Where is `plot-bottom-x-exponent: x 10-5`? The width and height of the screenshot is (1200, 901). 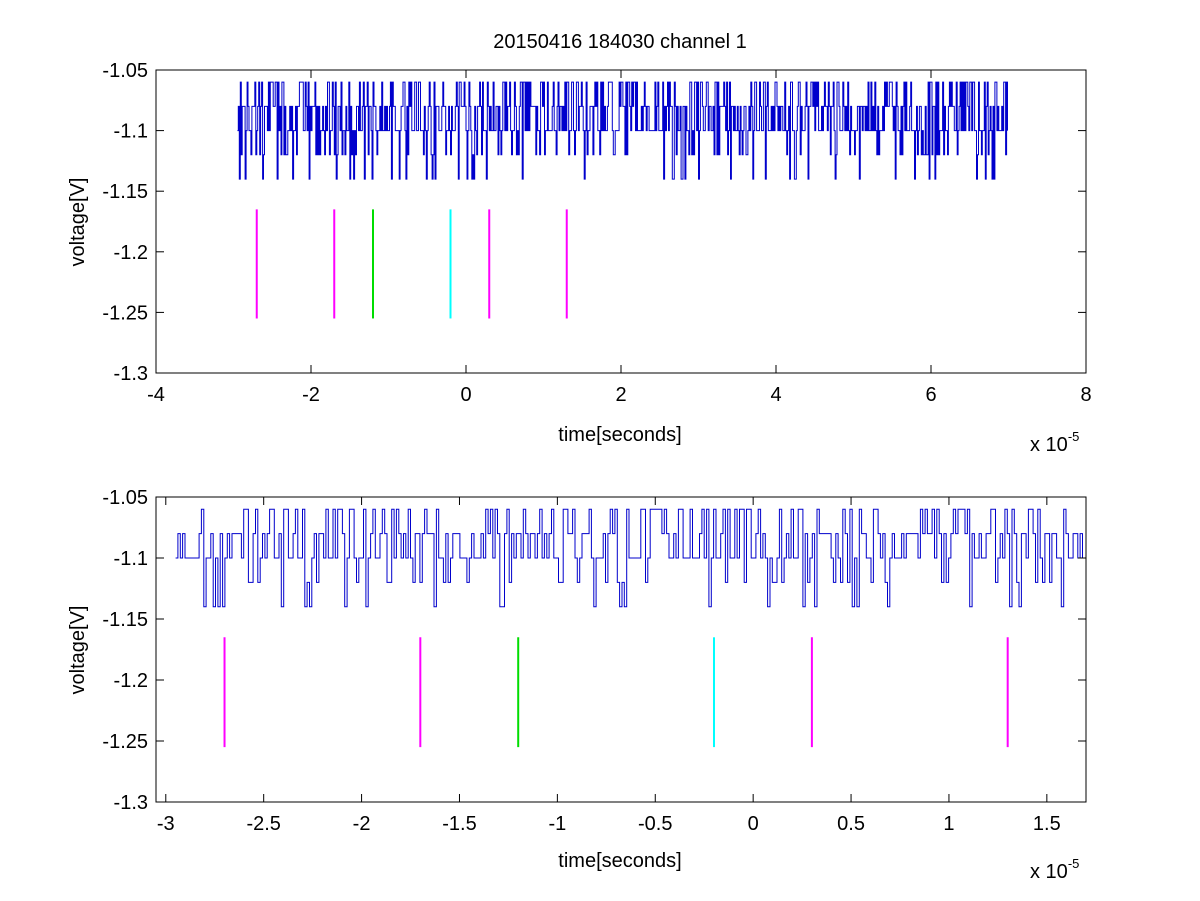
plot-bottom-x-exponent: x 10-5 is located at coordinates (1054, 869).